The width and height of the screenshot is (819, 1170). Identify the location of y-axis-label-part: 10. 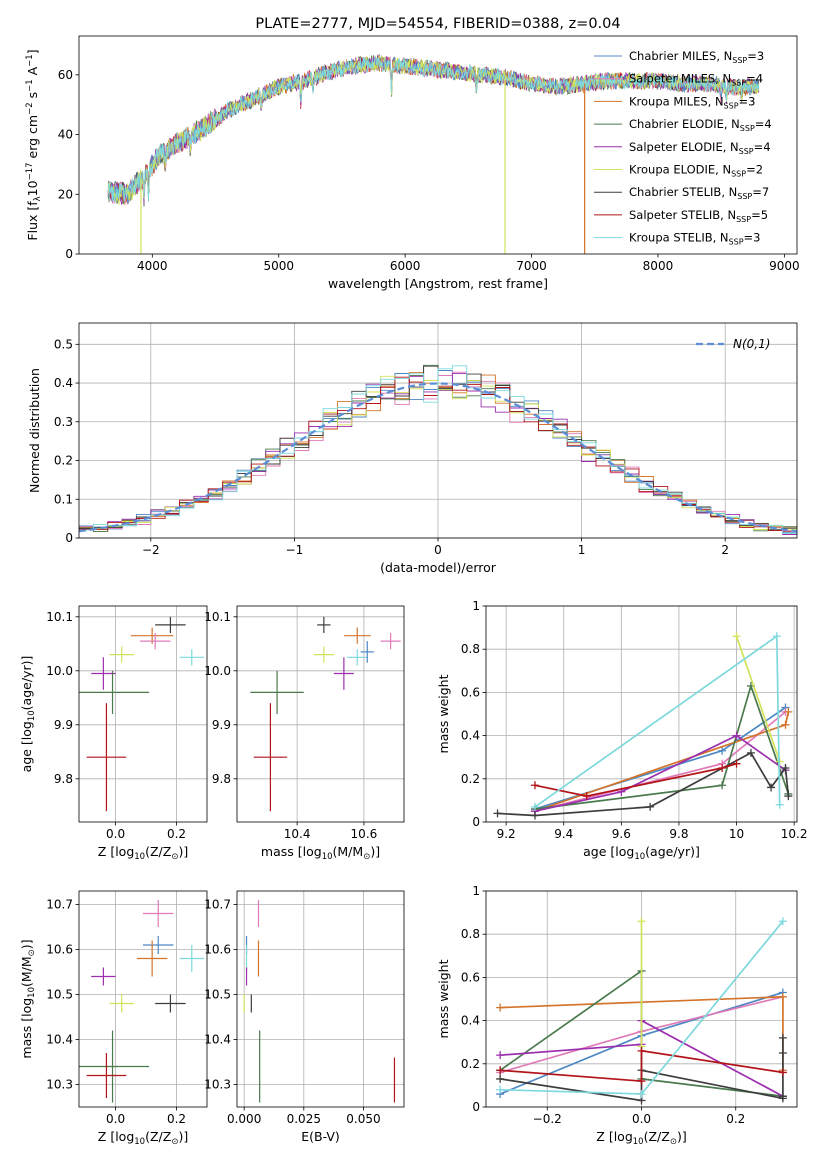
(32, 992).